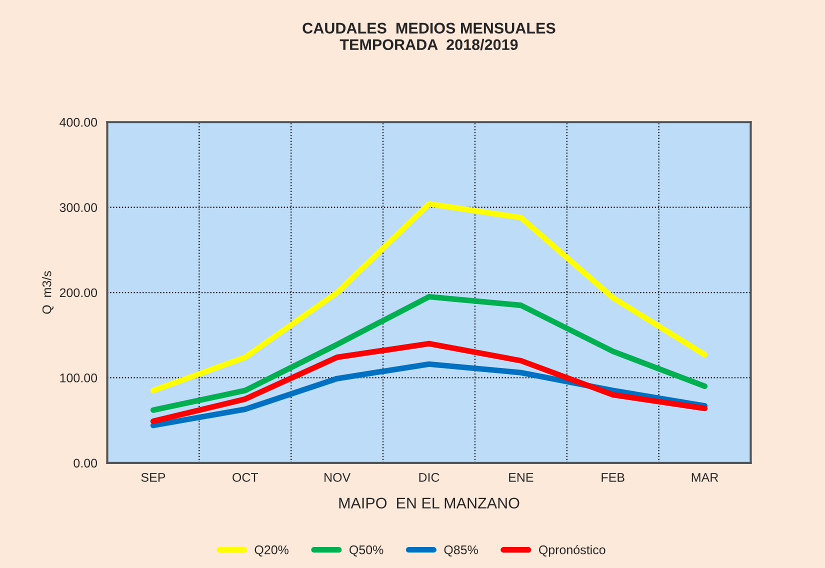 This screenshot has width=825, height=568. What do you see at coordinates (461, 551) in the screenshot?
I see `legend-label: Q85%` at bounding box center [461, 551].